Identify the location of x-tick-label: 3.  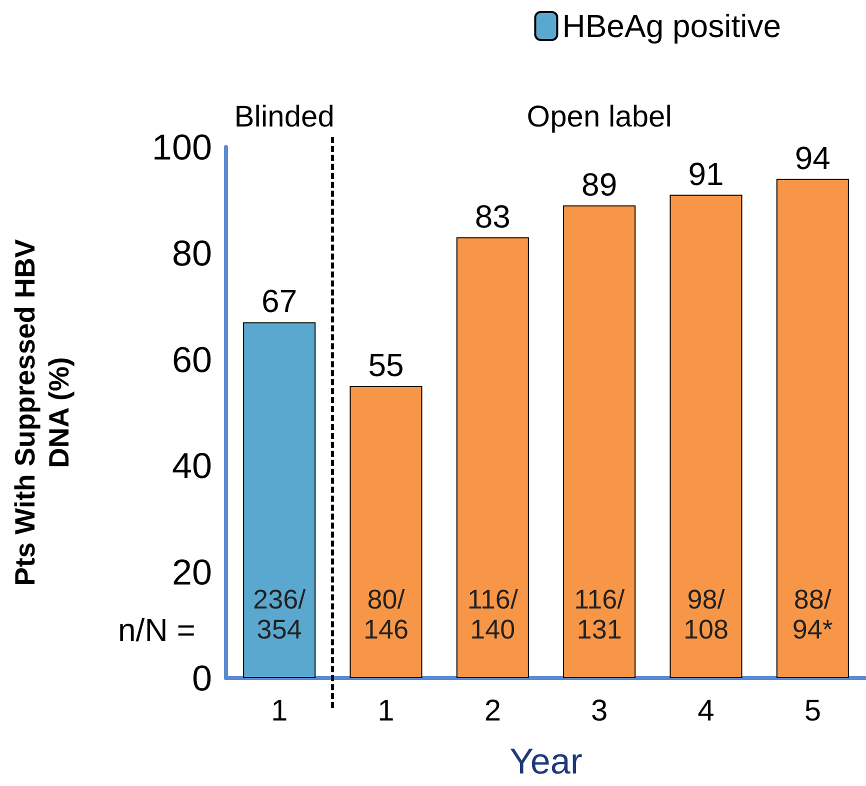
(599, 711).